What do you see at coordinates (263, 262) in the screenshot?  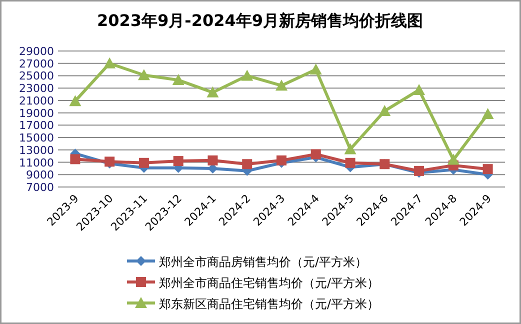 I see `legend-label: 郑州全市商品房销售均价（元/平方米）` at bounding box center [263, 262].